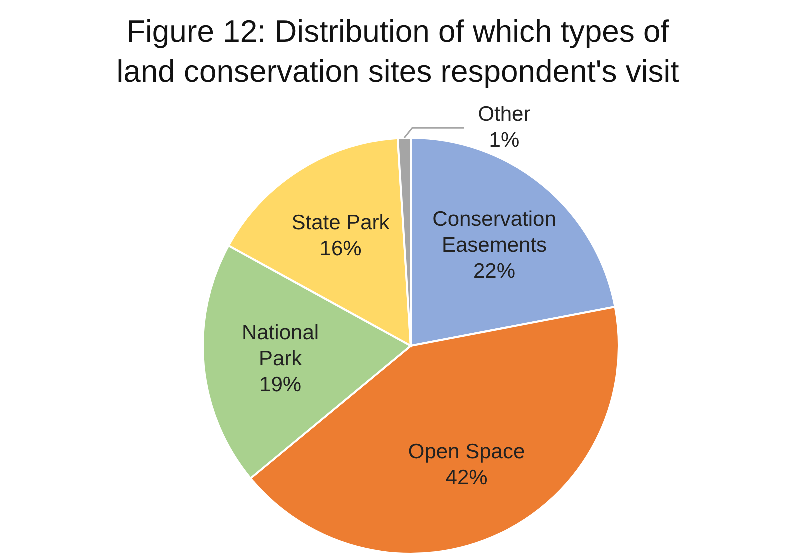 This screenshot has width=796, height=559. What do you see at coordinates (398, 52) in the screenshot?
I see `chart-title: Figure 12: Distribution of which types of land conservation sites respondent's visit` at bounding box center [398, 52].